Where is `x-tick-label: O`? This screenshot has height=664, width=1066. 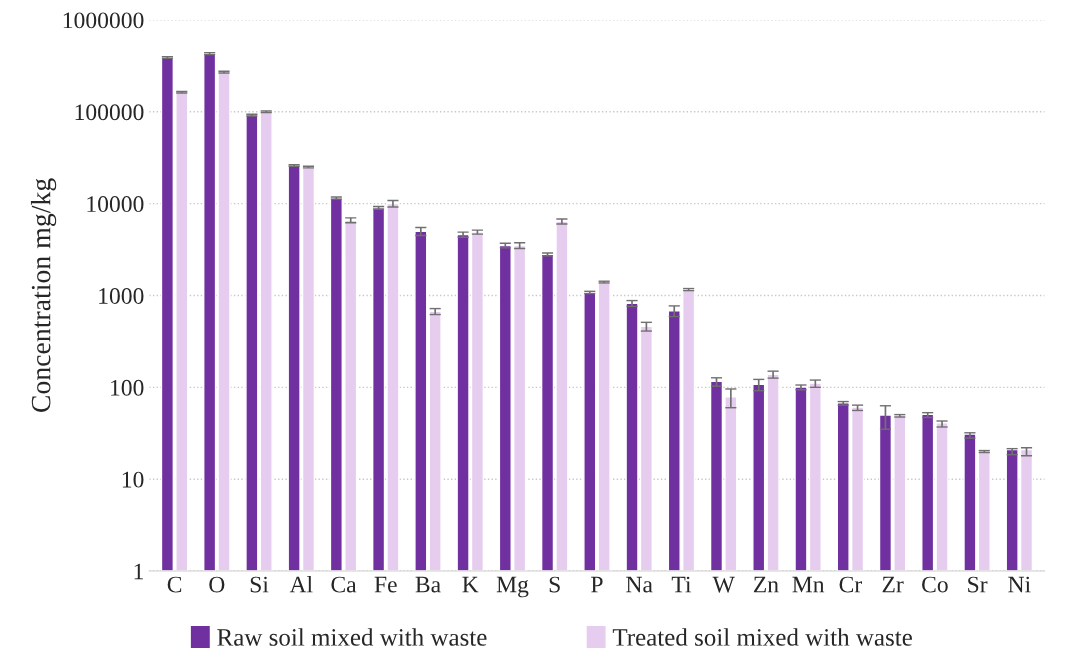
x-tick-label: O is located at coordinates (217, 584).